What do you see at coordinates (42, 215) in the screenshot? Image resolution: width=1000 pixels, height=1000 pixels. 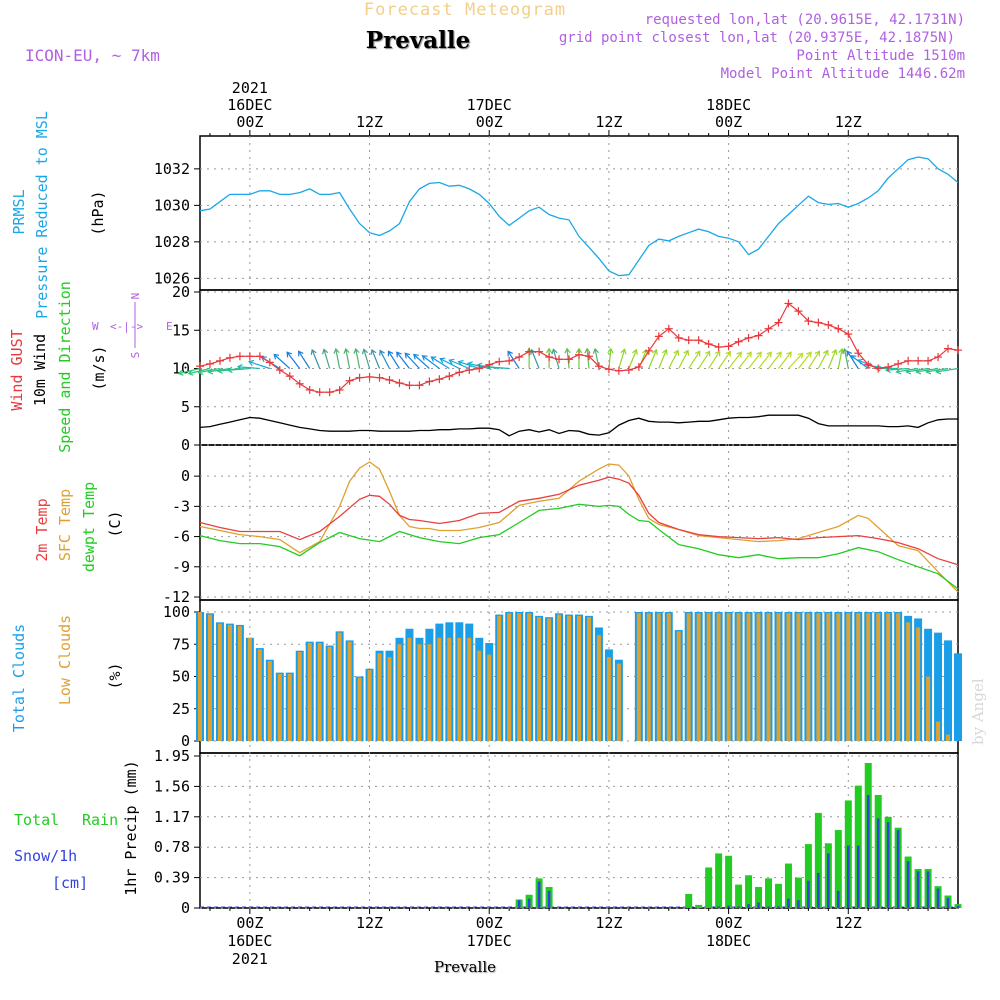 I see `pressure-label-long: Pressure Reduced to MSL` at bounding box center [42, 215].